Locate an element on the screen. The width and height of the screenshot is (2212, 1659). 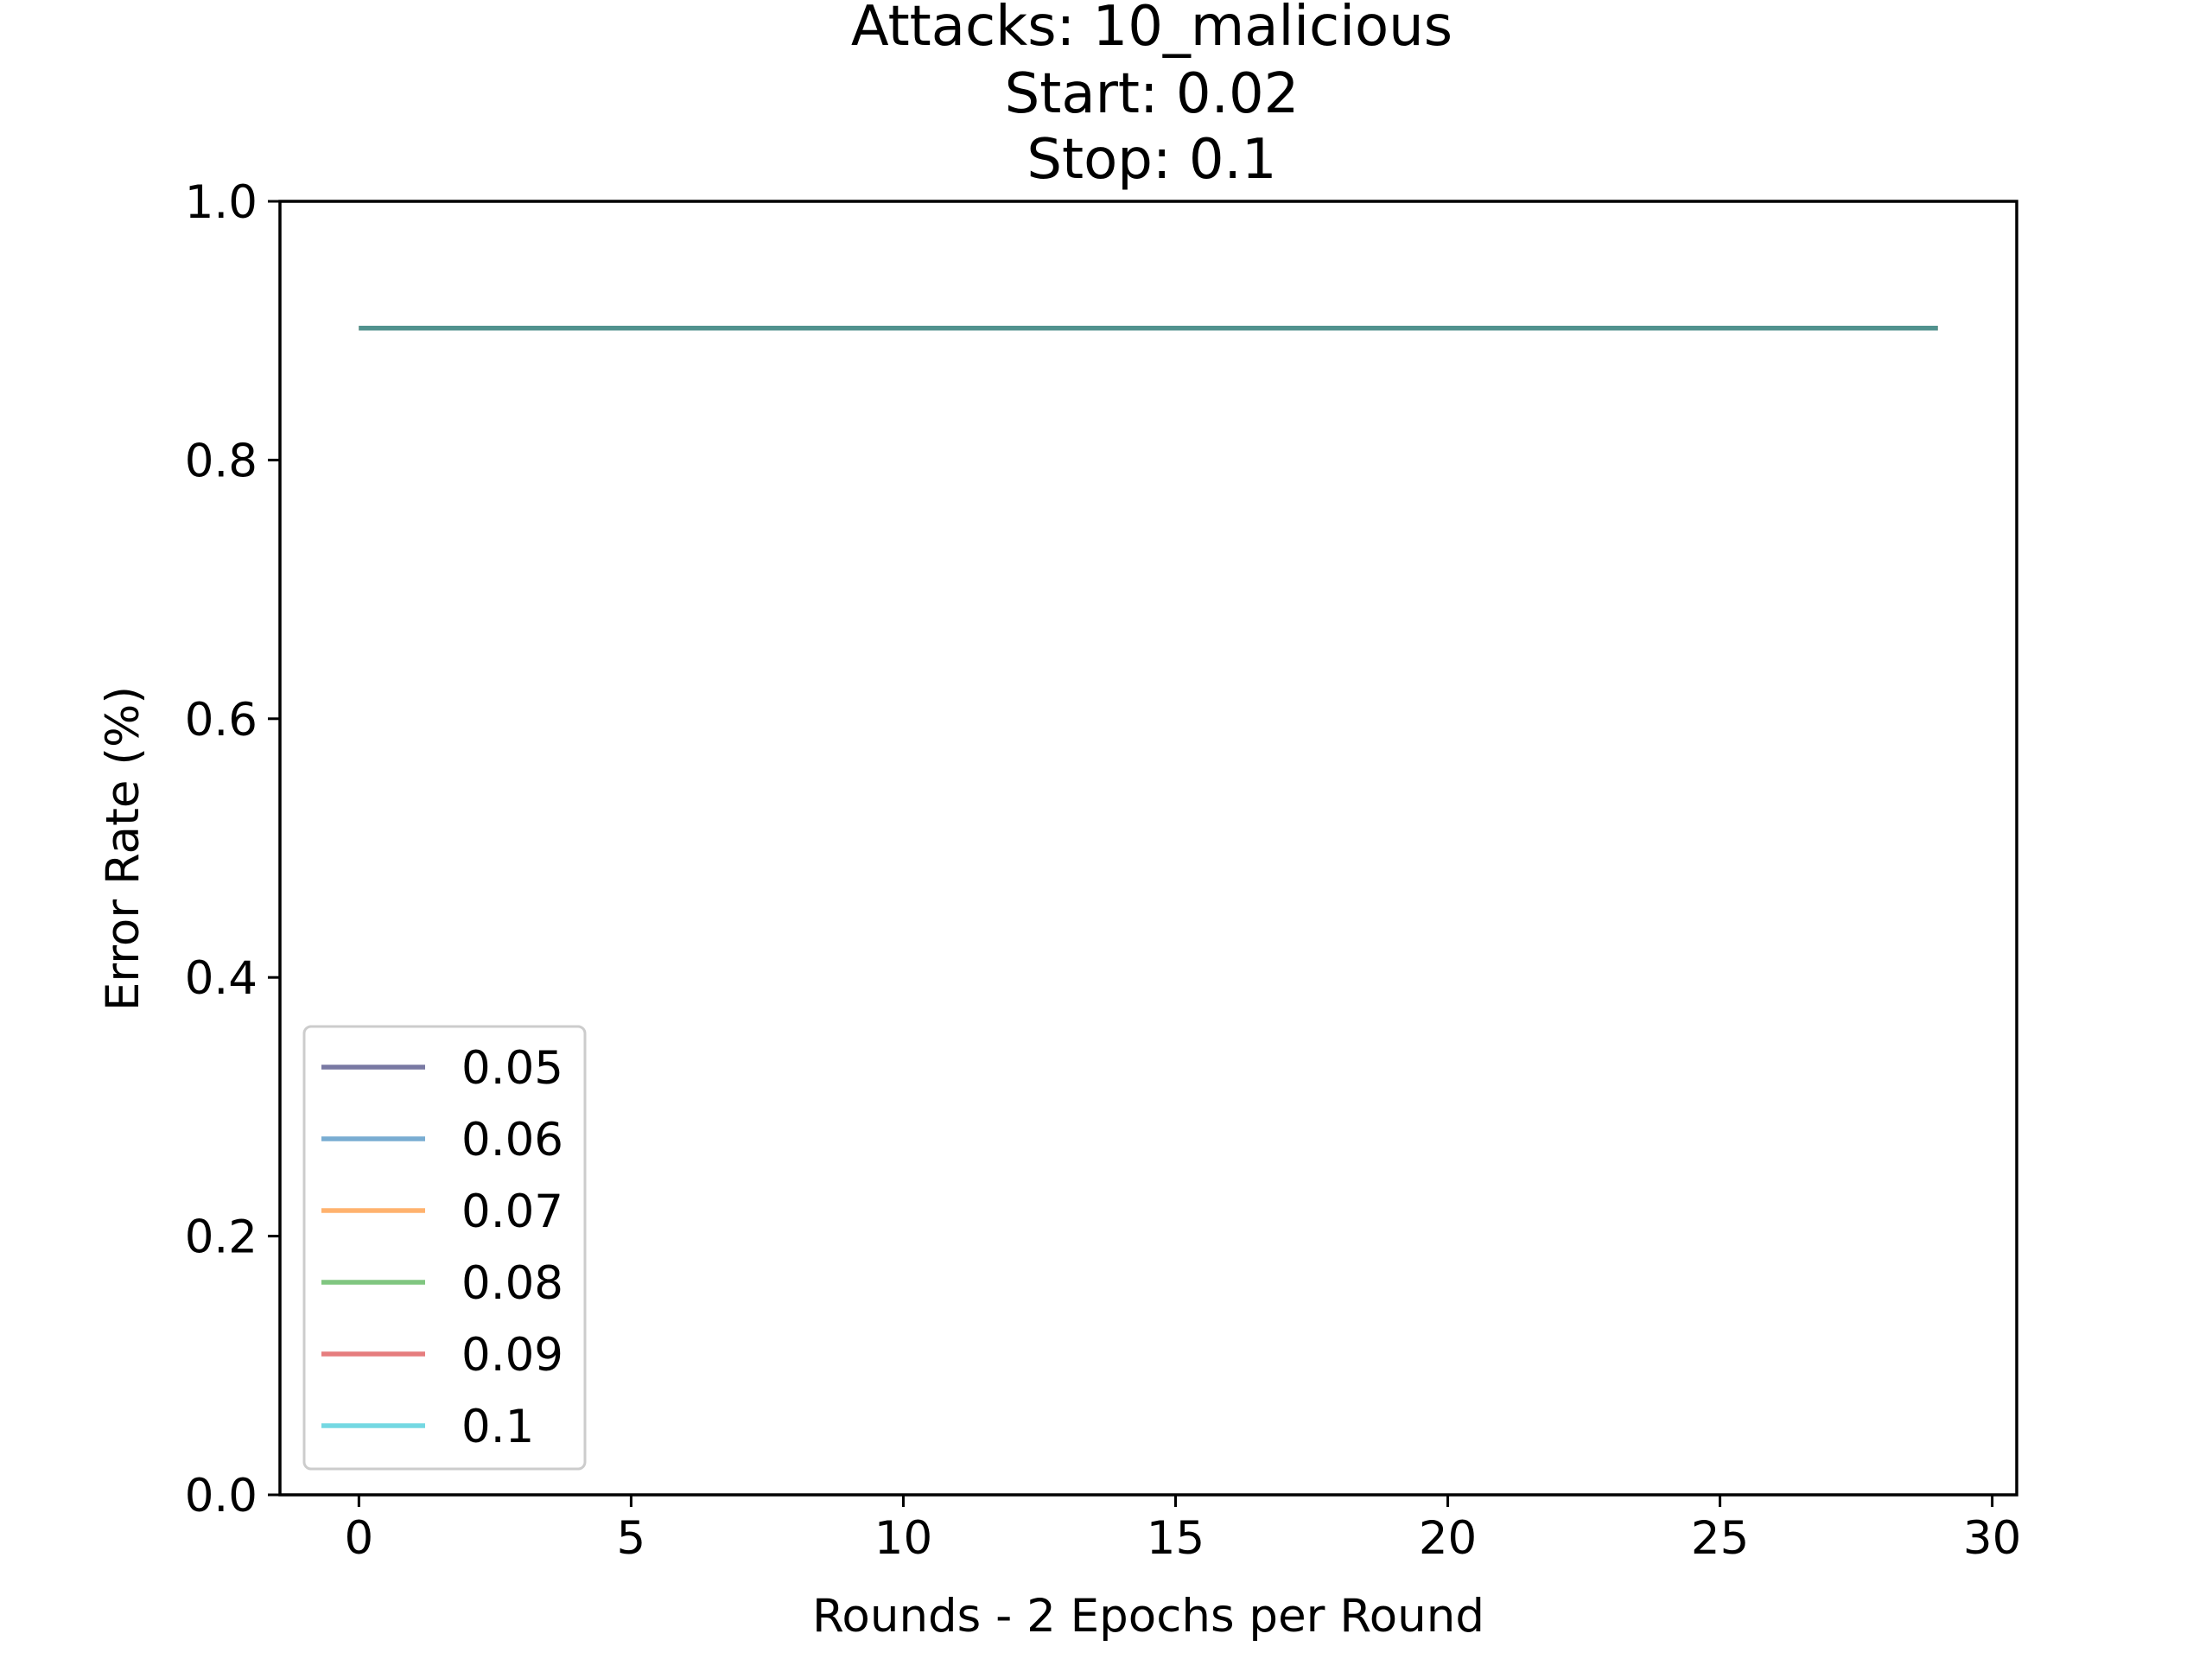
legend-label-1: 0.06 is located at coordinates (512, 1140).